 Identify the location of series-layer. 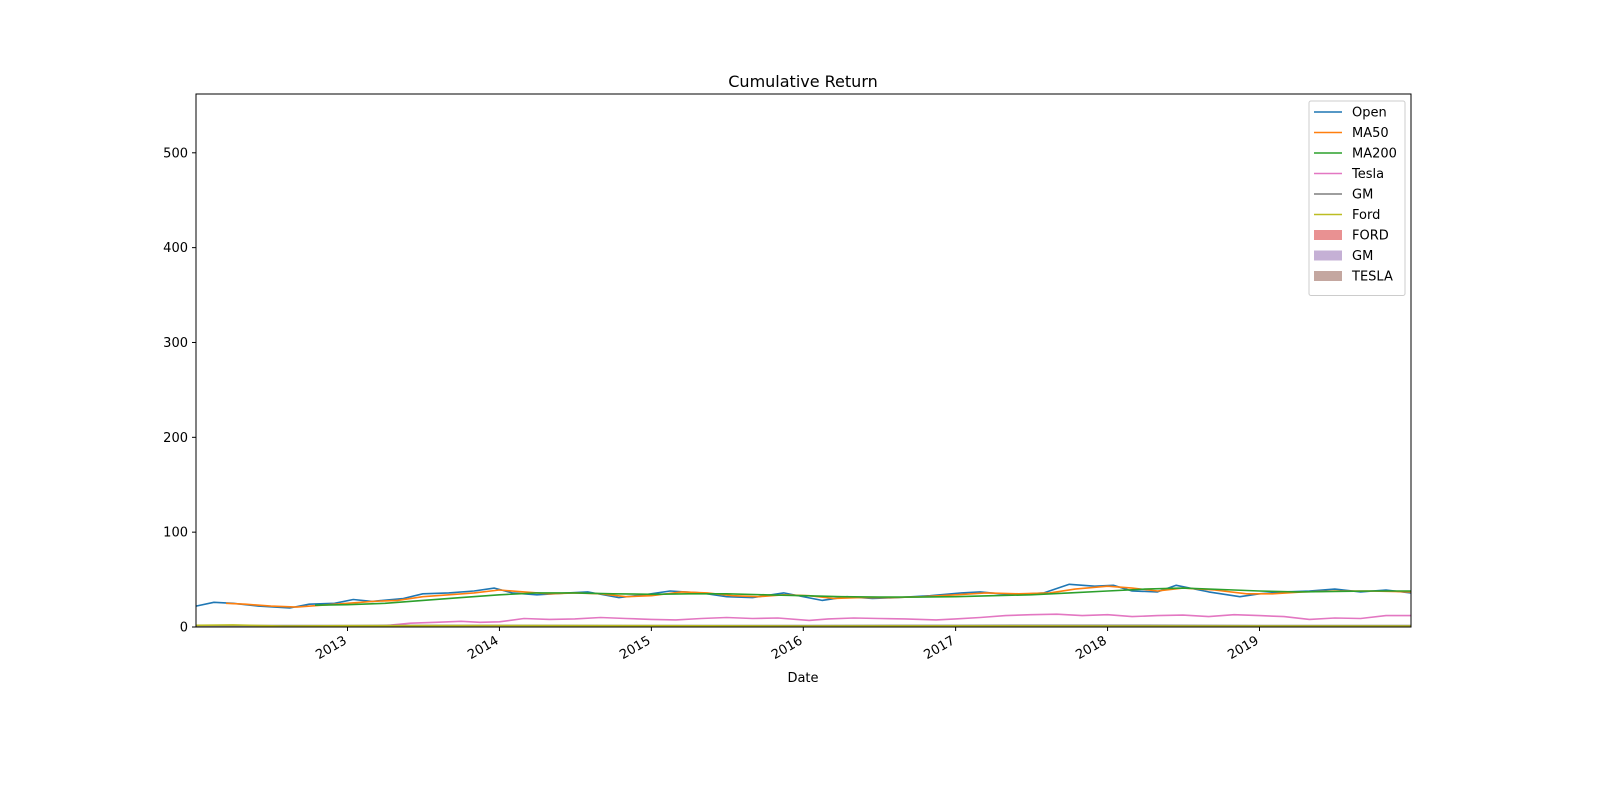
(803, 605).